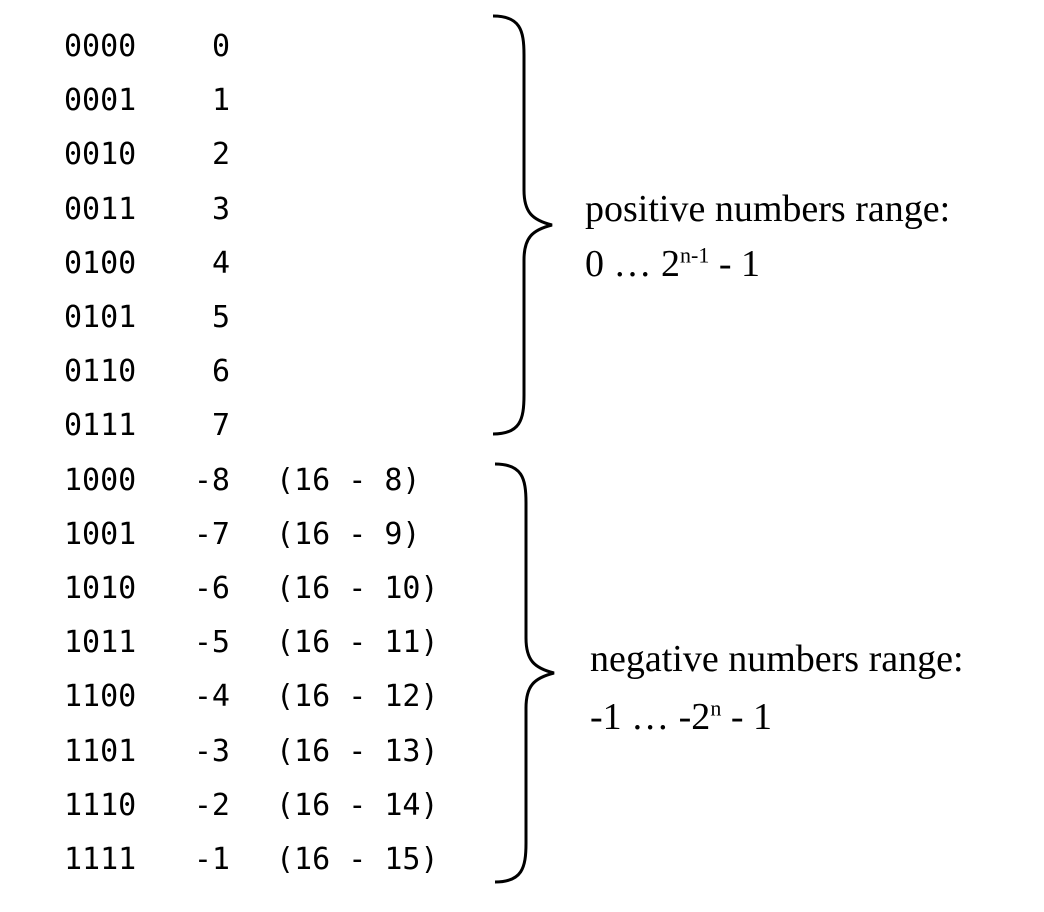  Describe the element at coordinates (220, 155) in the screenshot. I see `row-value: 2` at that location.